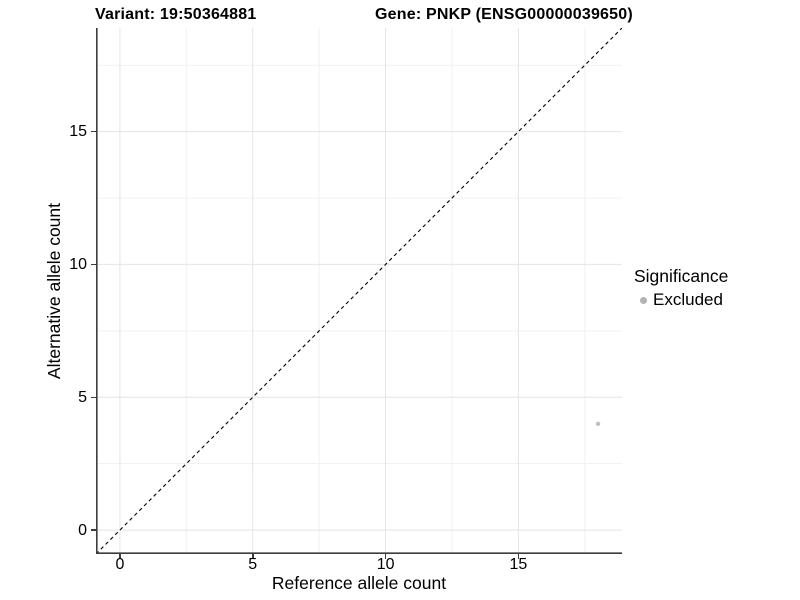 This screenshot has width=800, height=600. Describe the element at coordinates (78, 264) in the screenshot. I see `y-tick-label: 10` at that location.